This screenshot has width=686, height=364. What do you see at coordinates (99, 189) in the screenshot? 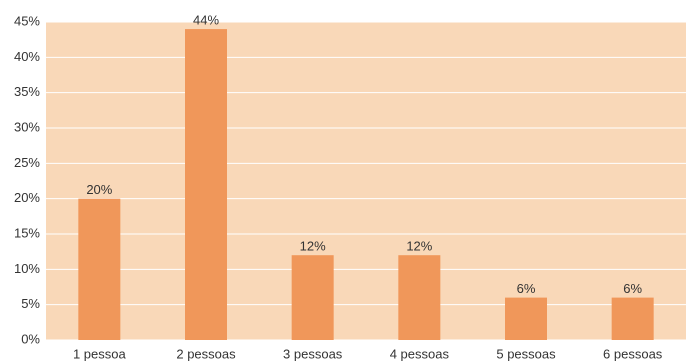
I see `value-label: 20%` at bounding box center [99, 189].